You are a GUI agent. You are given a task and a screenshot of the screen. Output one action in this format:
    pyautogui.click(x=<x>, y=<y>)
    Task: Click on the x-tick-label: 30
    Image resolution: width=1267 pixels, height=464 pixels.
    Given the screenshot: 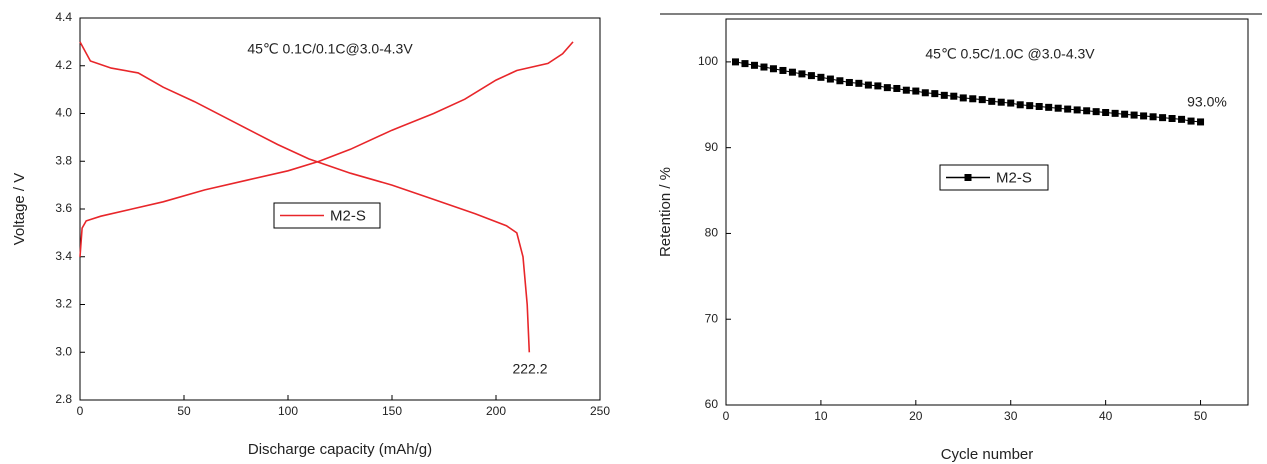 What is the action you would take?
    pyautogui.click(x=1011, y=416)
    